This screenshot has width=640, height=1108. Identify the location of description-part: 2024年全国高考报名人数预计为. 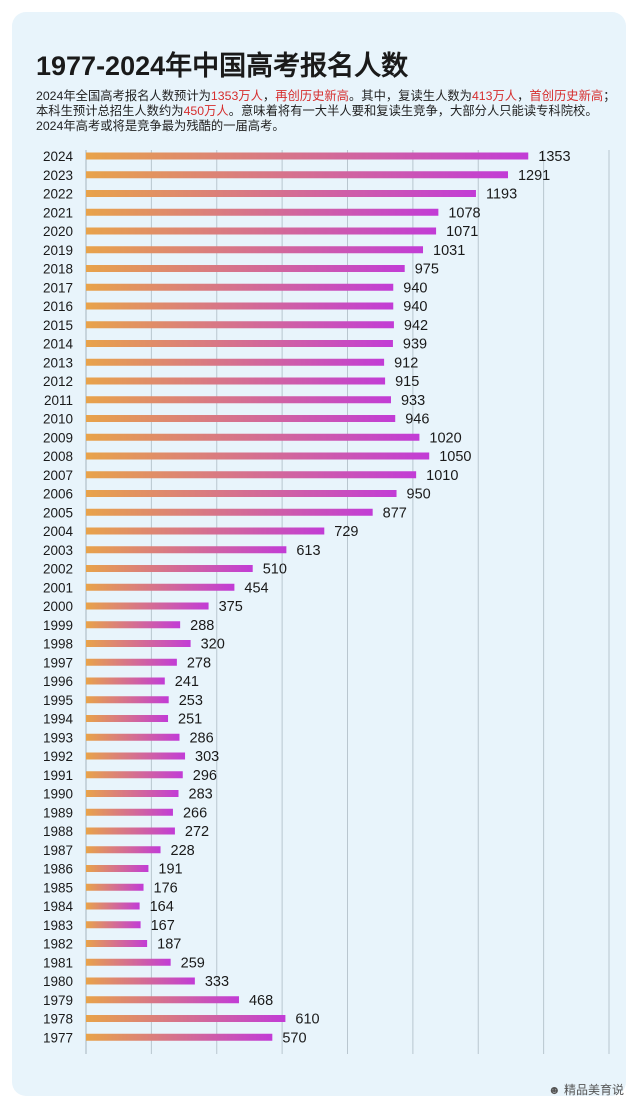
(123, 96).